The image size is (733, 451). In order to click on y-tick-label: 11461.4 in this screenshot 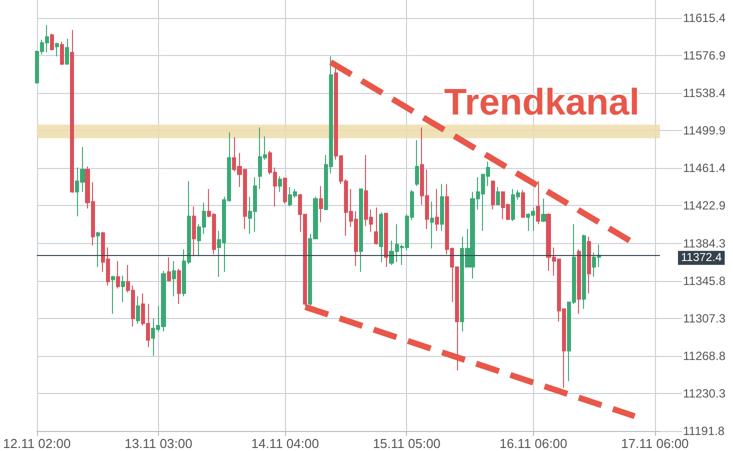, I will do `click(704, 168)`.